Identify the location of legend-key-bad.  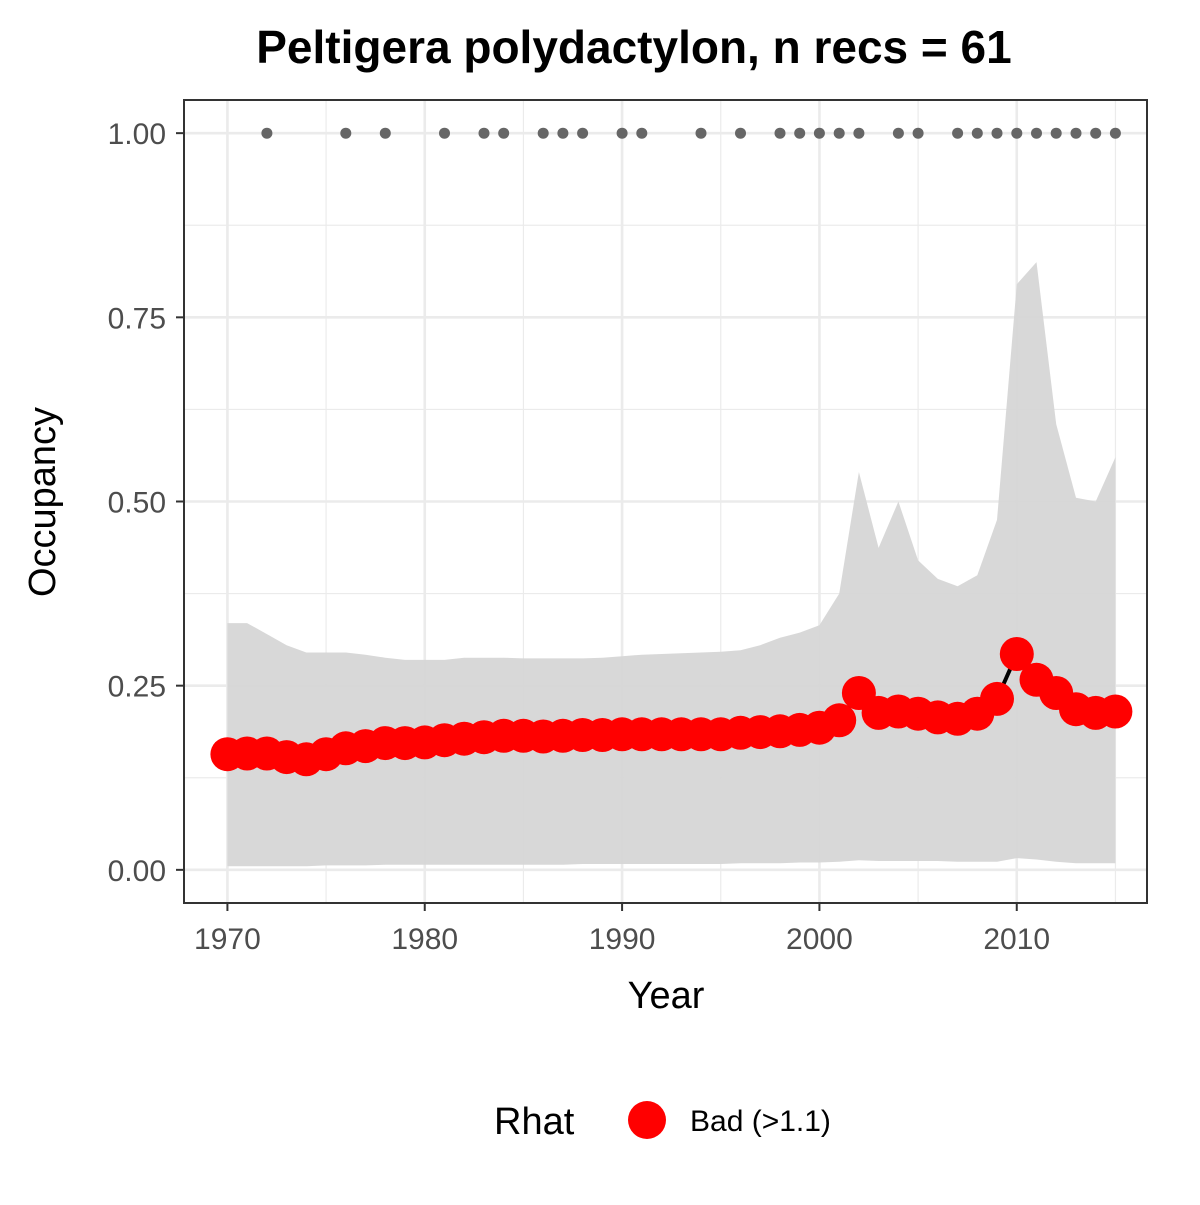
(647, 1120).